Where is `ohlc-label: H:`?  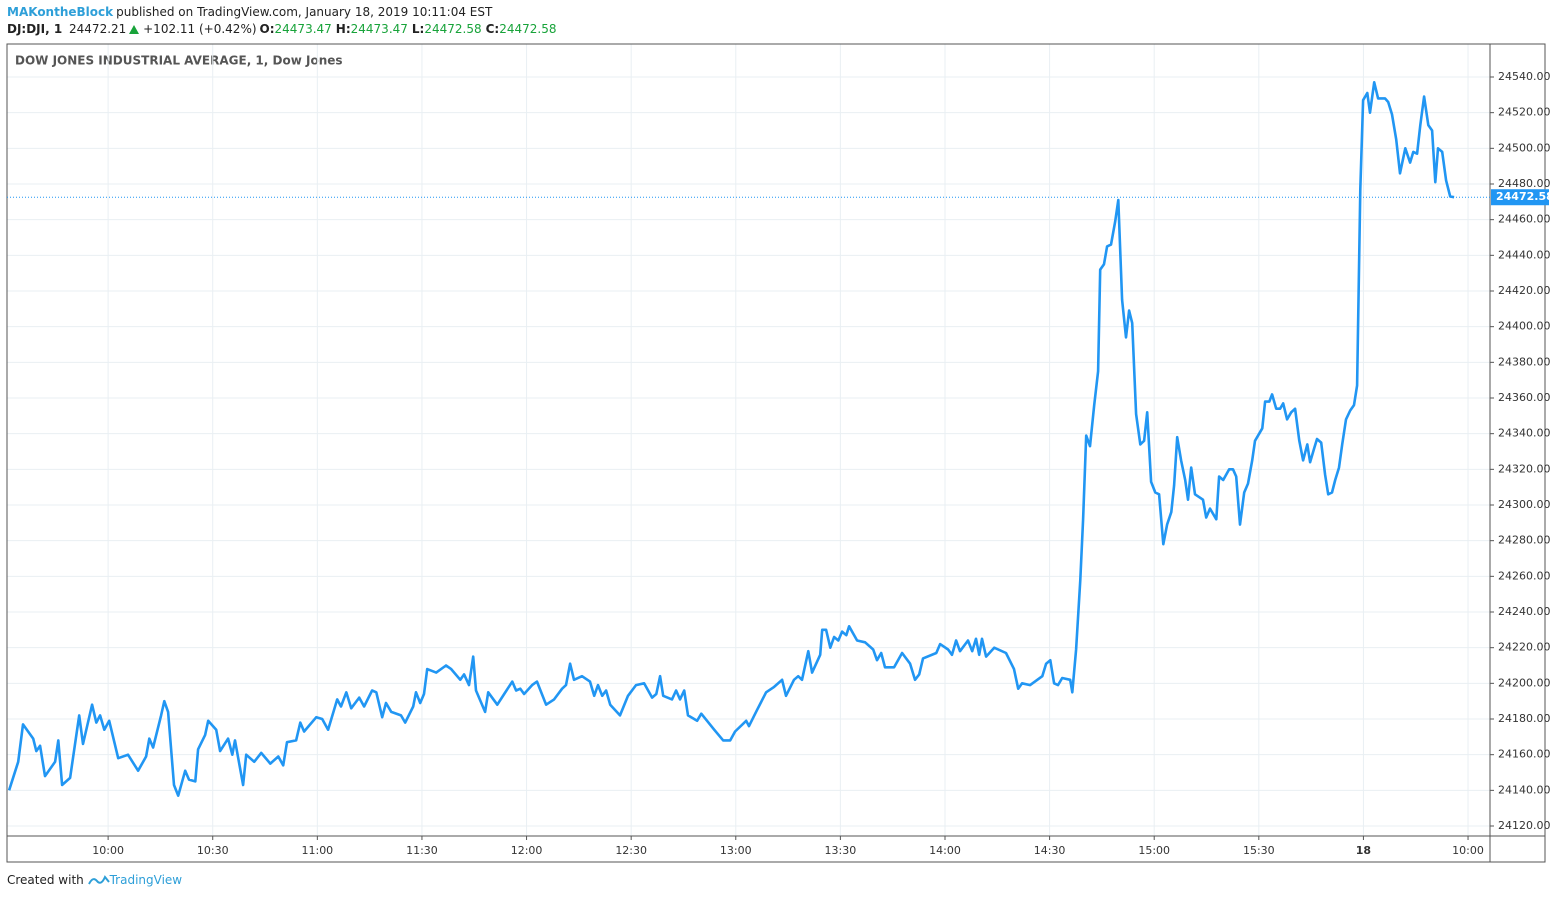
ohlc-label: H: is located at coordinates (343, 29).